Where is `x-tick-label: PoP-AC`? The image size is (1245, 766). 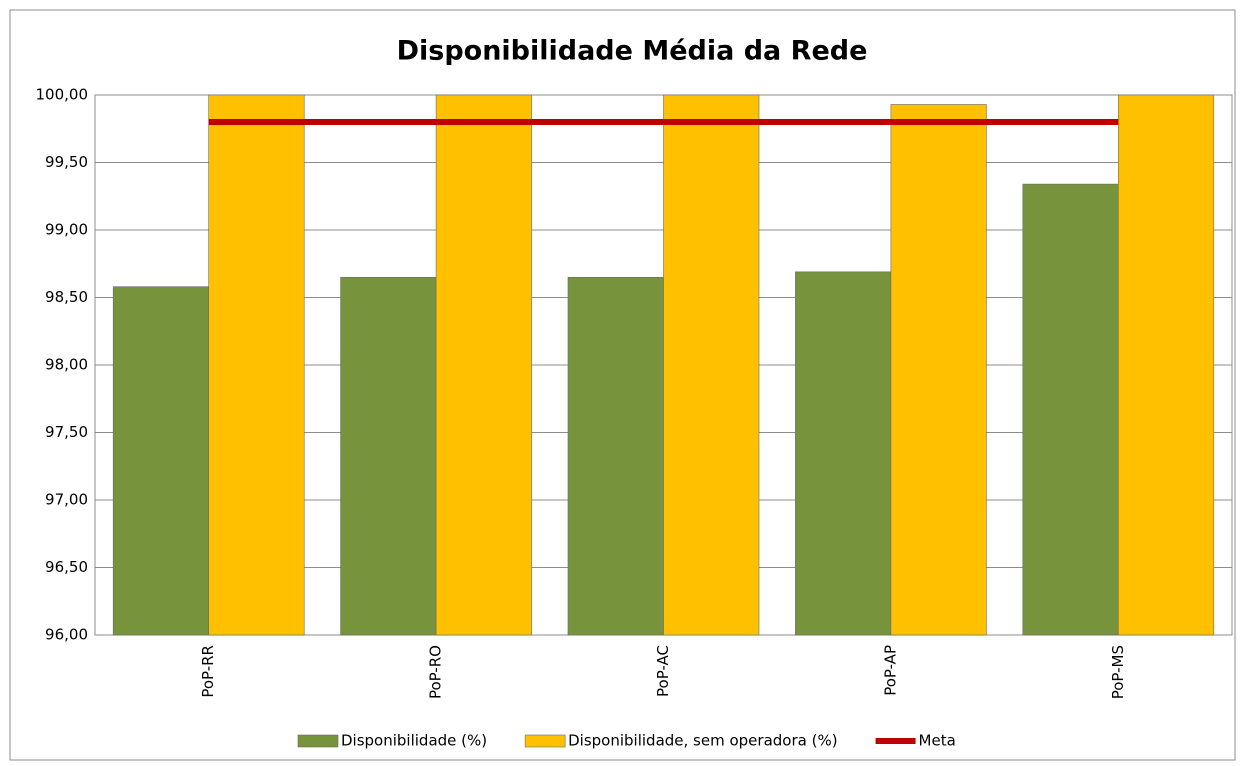 x-tick-label: PoP-AC is located at coordinates (663, 671).